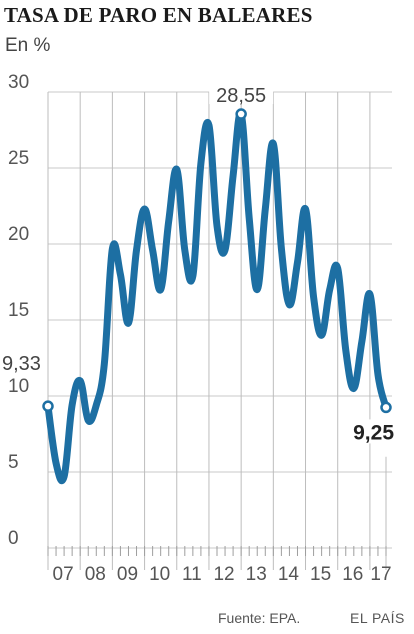 This screenshot has width=414, height=634. Describe the element at coordinates (373, 432) in the screenshot. I see `annotation-label: 9,25` at that location.